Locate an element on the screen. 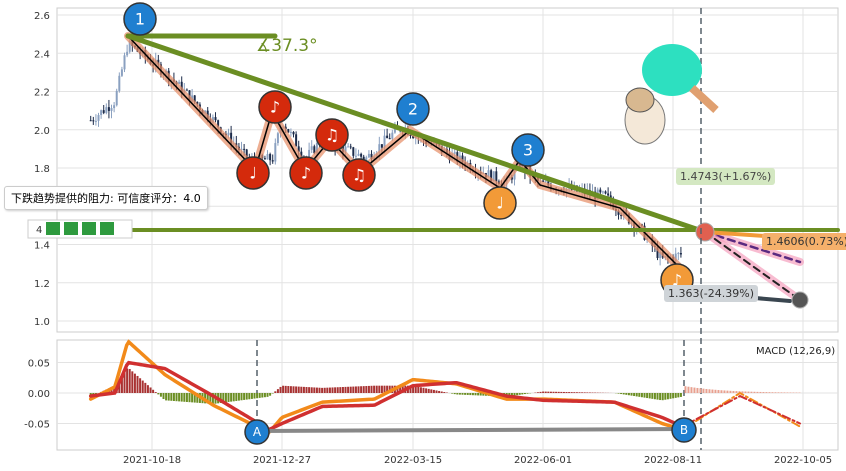  divergence-a-marker-label: A is located at coordinates (257, 432).